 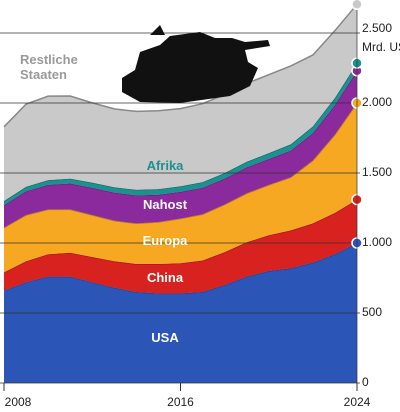 What do you see at coordinates (377, 28) in the screenshot?
I see `y-tick-label: 2.500` at bounding box center [377, 28].